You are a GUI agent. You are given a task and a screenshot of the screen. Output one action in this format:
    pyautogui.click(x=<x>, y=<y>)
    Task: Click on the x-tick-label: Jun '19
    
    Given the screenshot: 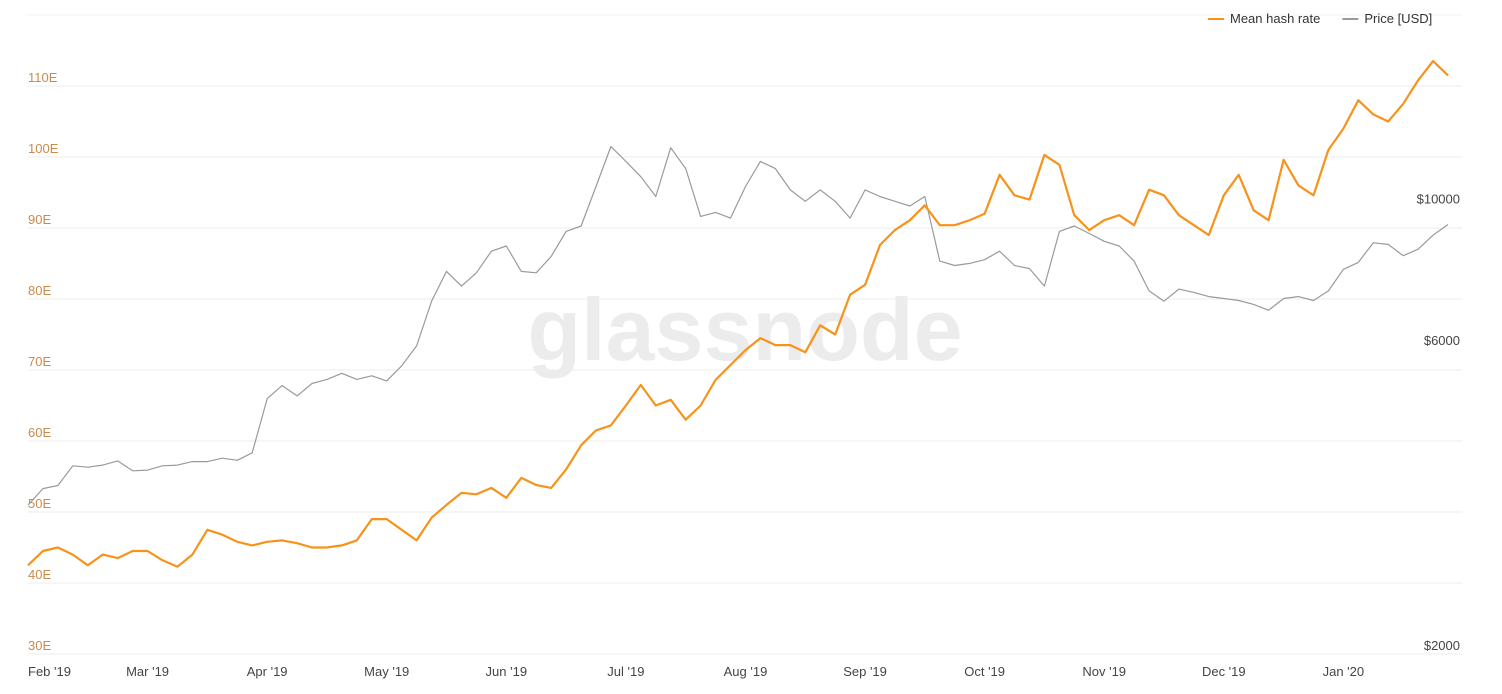 What is the action you would take?
    pyautogui.click(x=507, y=671)
    